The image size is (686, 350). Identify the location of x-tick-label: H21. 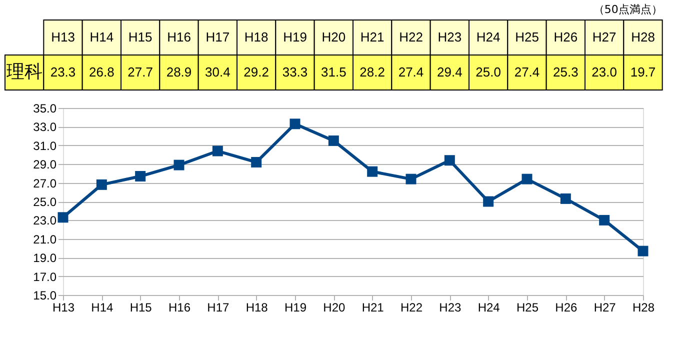
(373, 307).